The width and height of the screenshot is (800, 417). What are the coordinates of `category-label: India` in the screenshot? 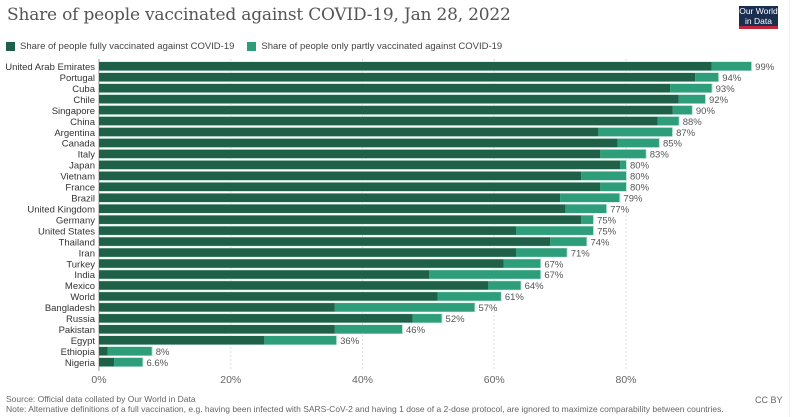 It's located at (84, 275).